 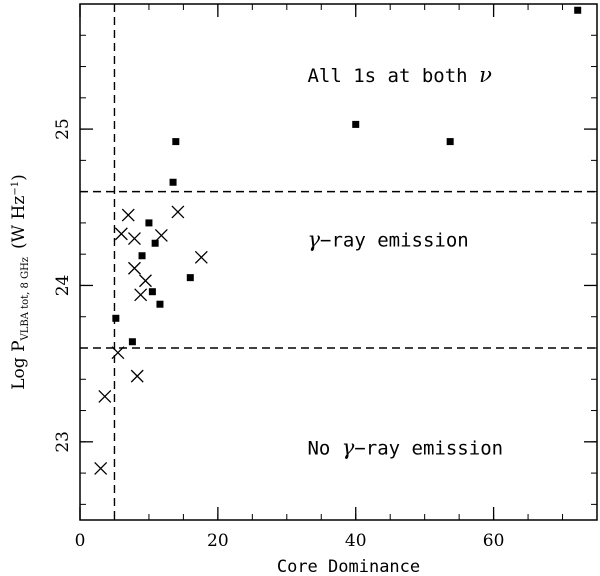 What do you see at coordinates (324, 448) in the screenshot?
I see `annotation-text: No` at bounding box center [324, 448].